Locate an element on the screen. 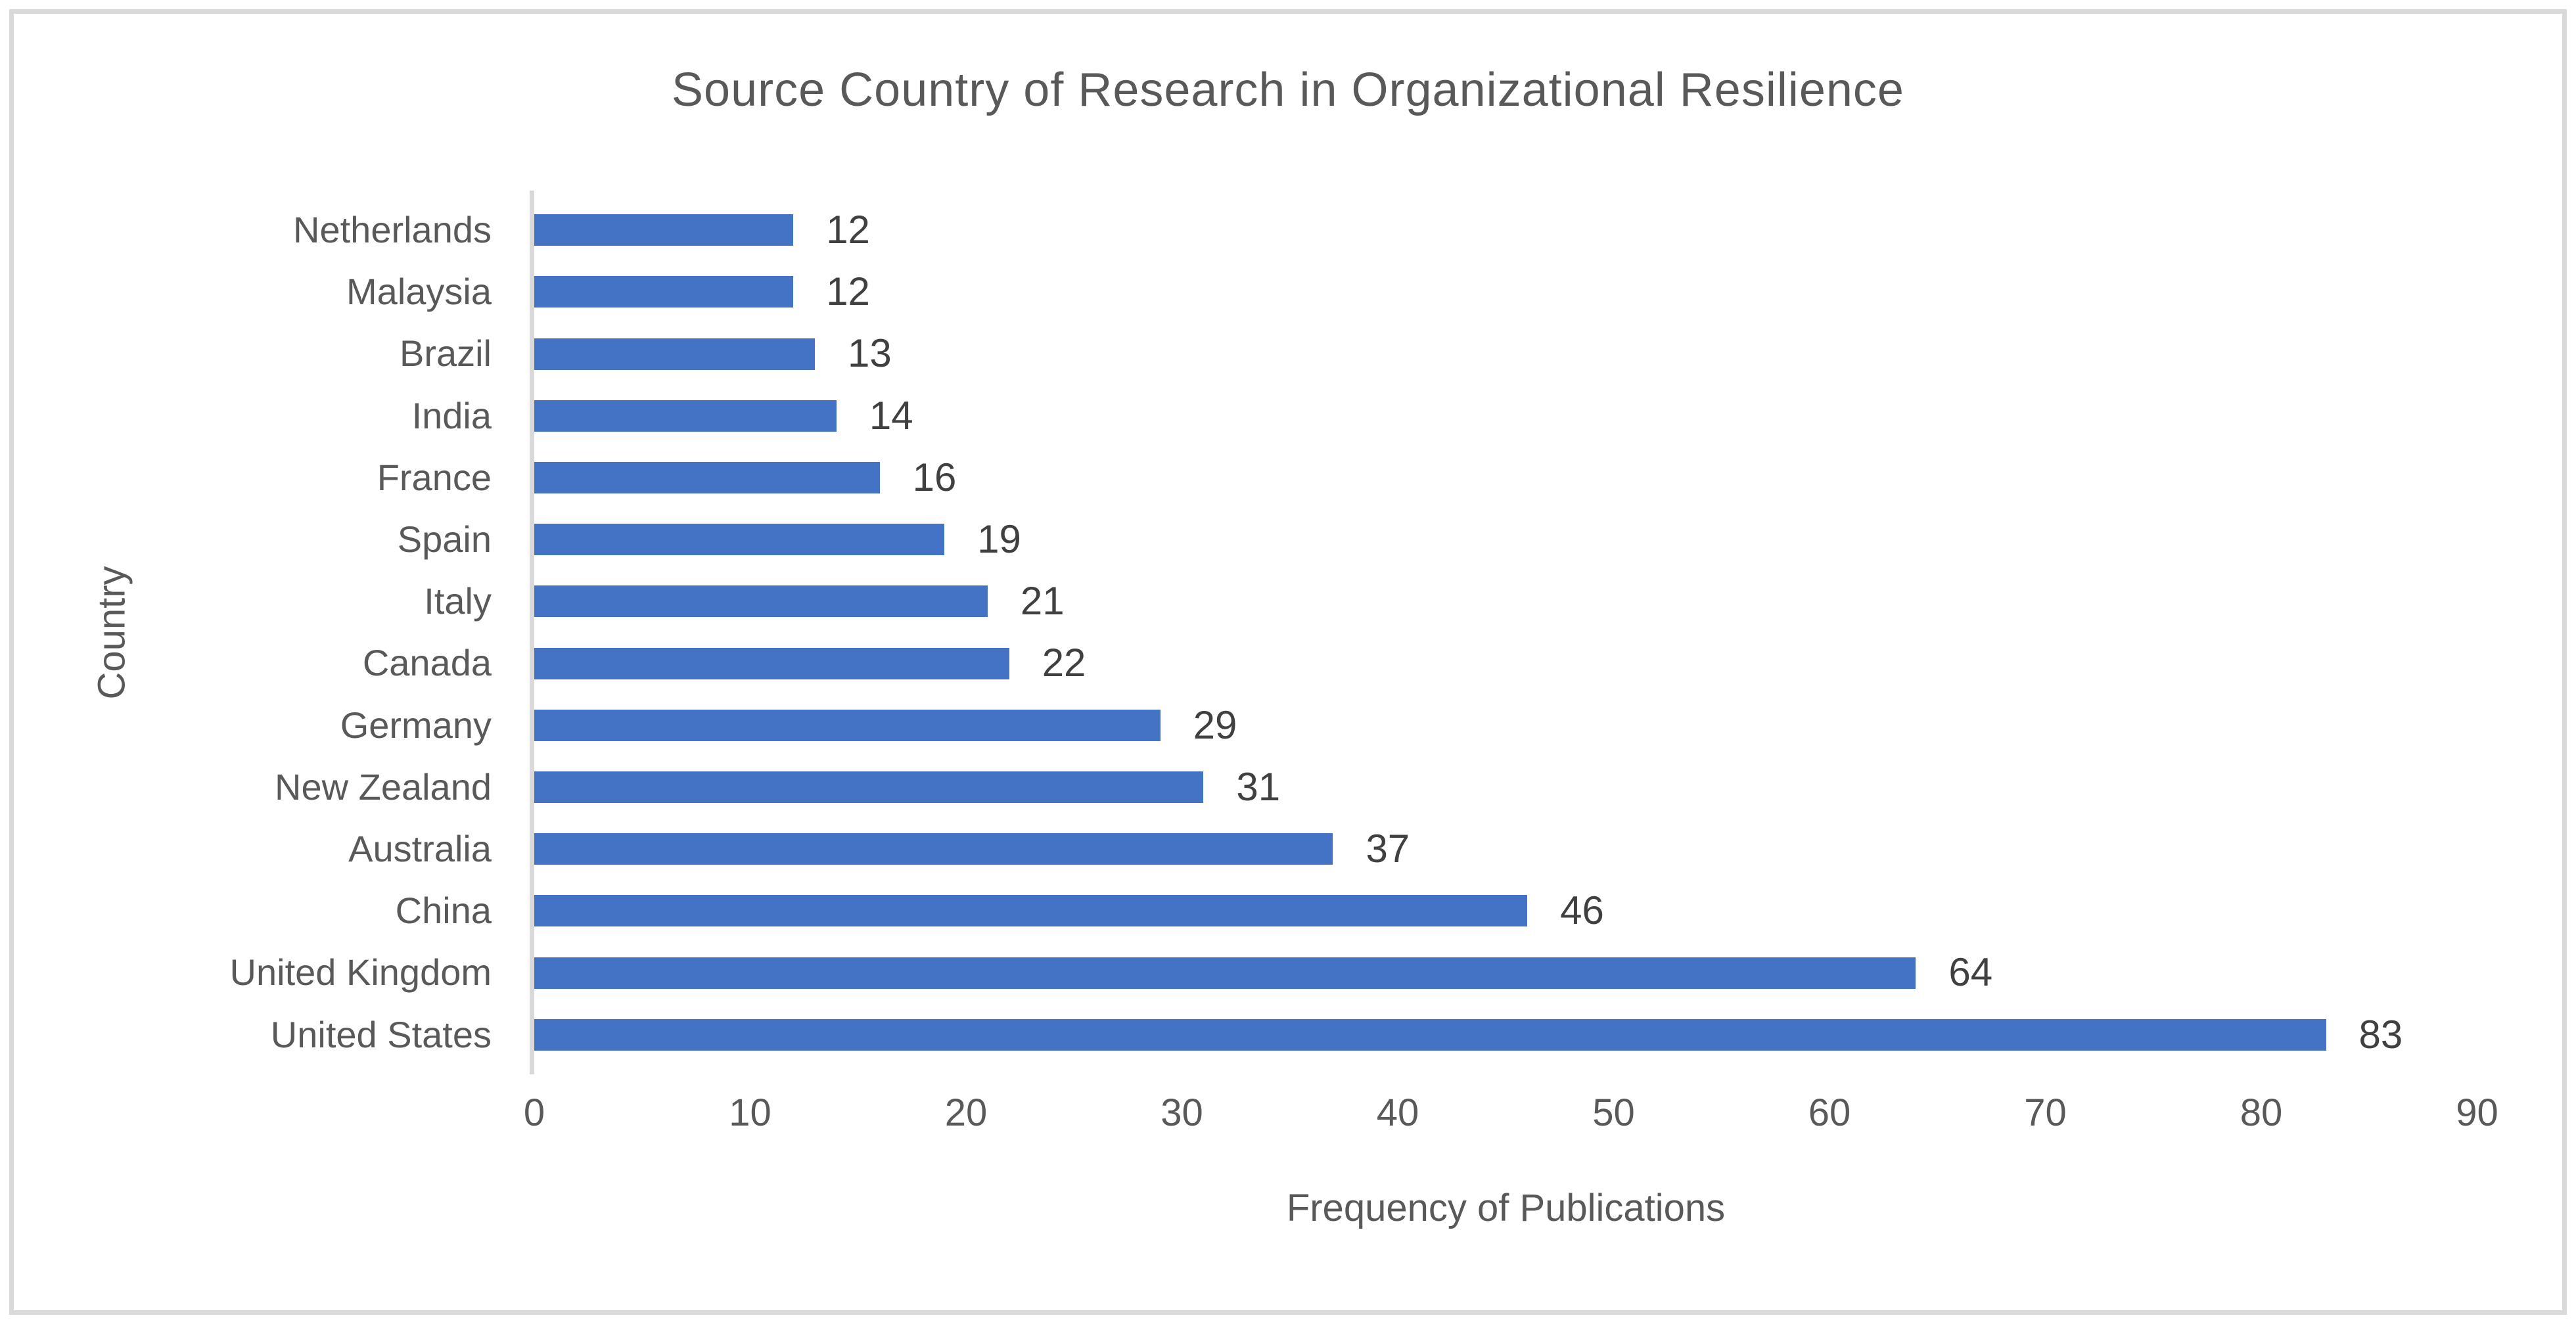 The image size is (2576, 1324). category-label: United Kingdom is located at coordinates (360, 972).